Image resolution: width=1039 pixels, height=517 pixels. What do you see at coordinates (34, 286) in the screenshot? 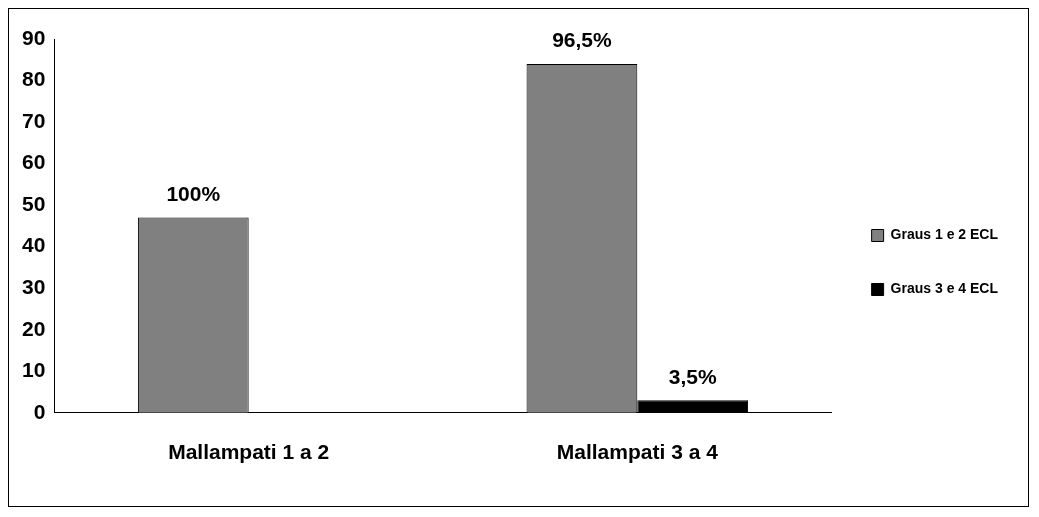
I see `y-tick-label: 30` at bounding box center [34, 286].